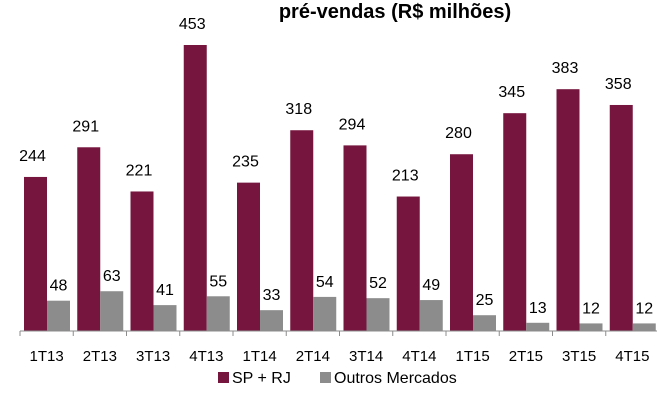 The height and width of the screenshot is (416, 657). What do you see at coordinates (632, 356) in the screenshot?
I see `x-tick-label: 4T15` at bounding box center [632, 356].